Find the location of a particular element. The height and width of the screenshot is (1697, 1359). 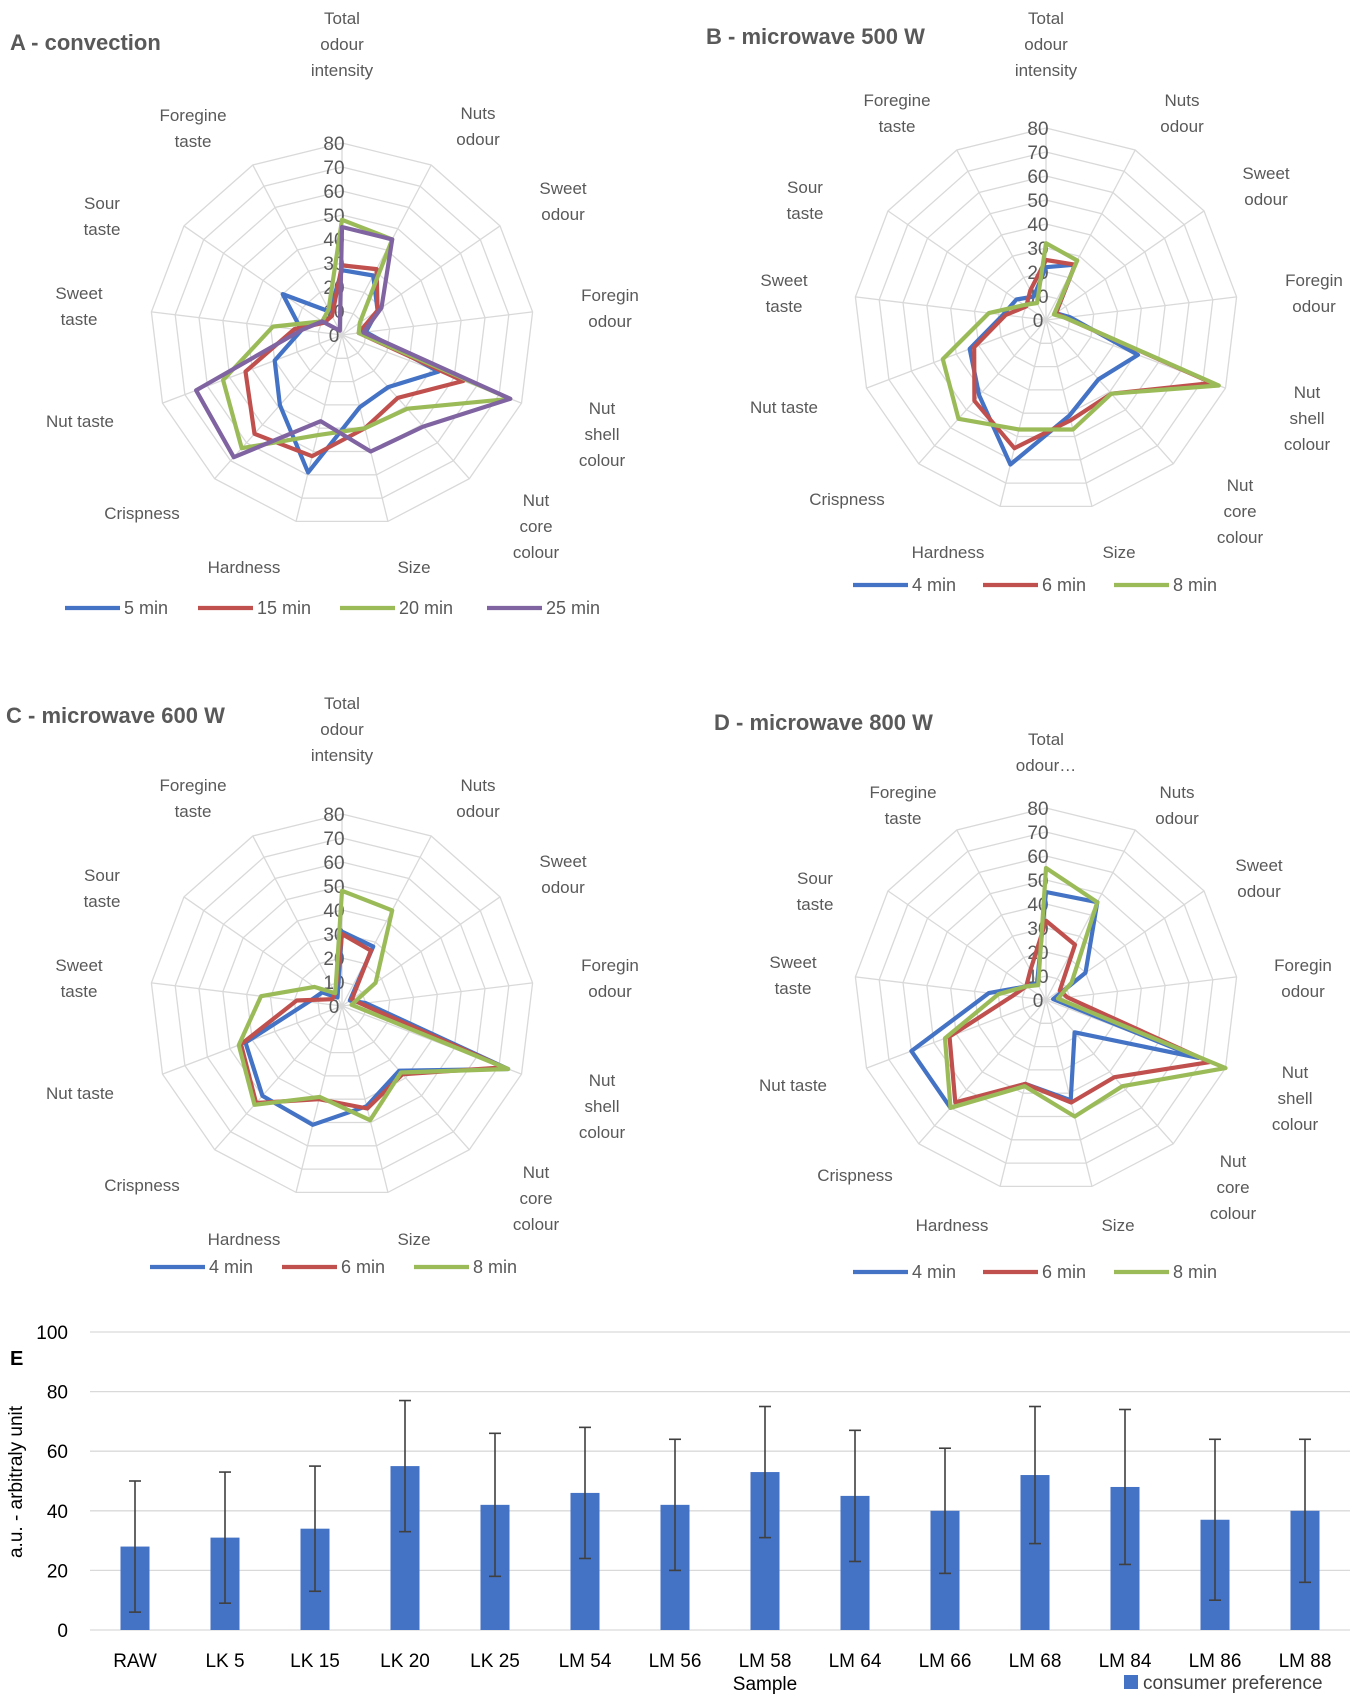

x-tick-label: LM 58 is located at coordinates (765, 1661).